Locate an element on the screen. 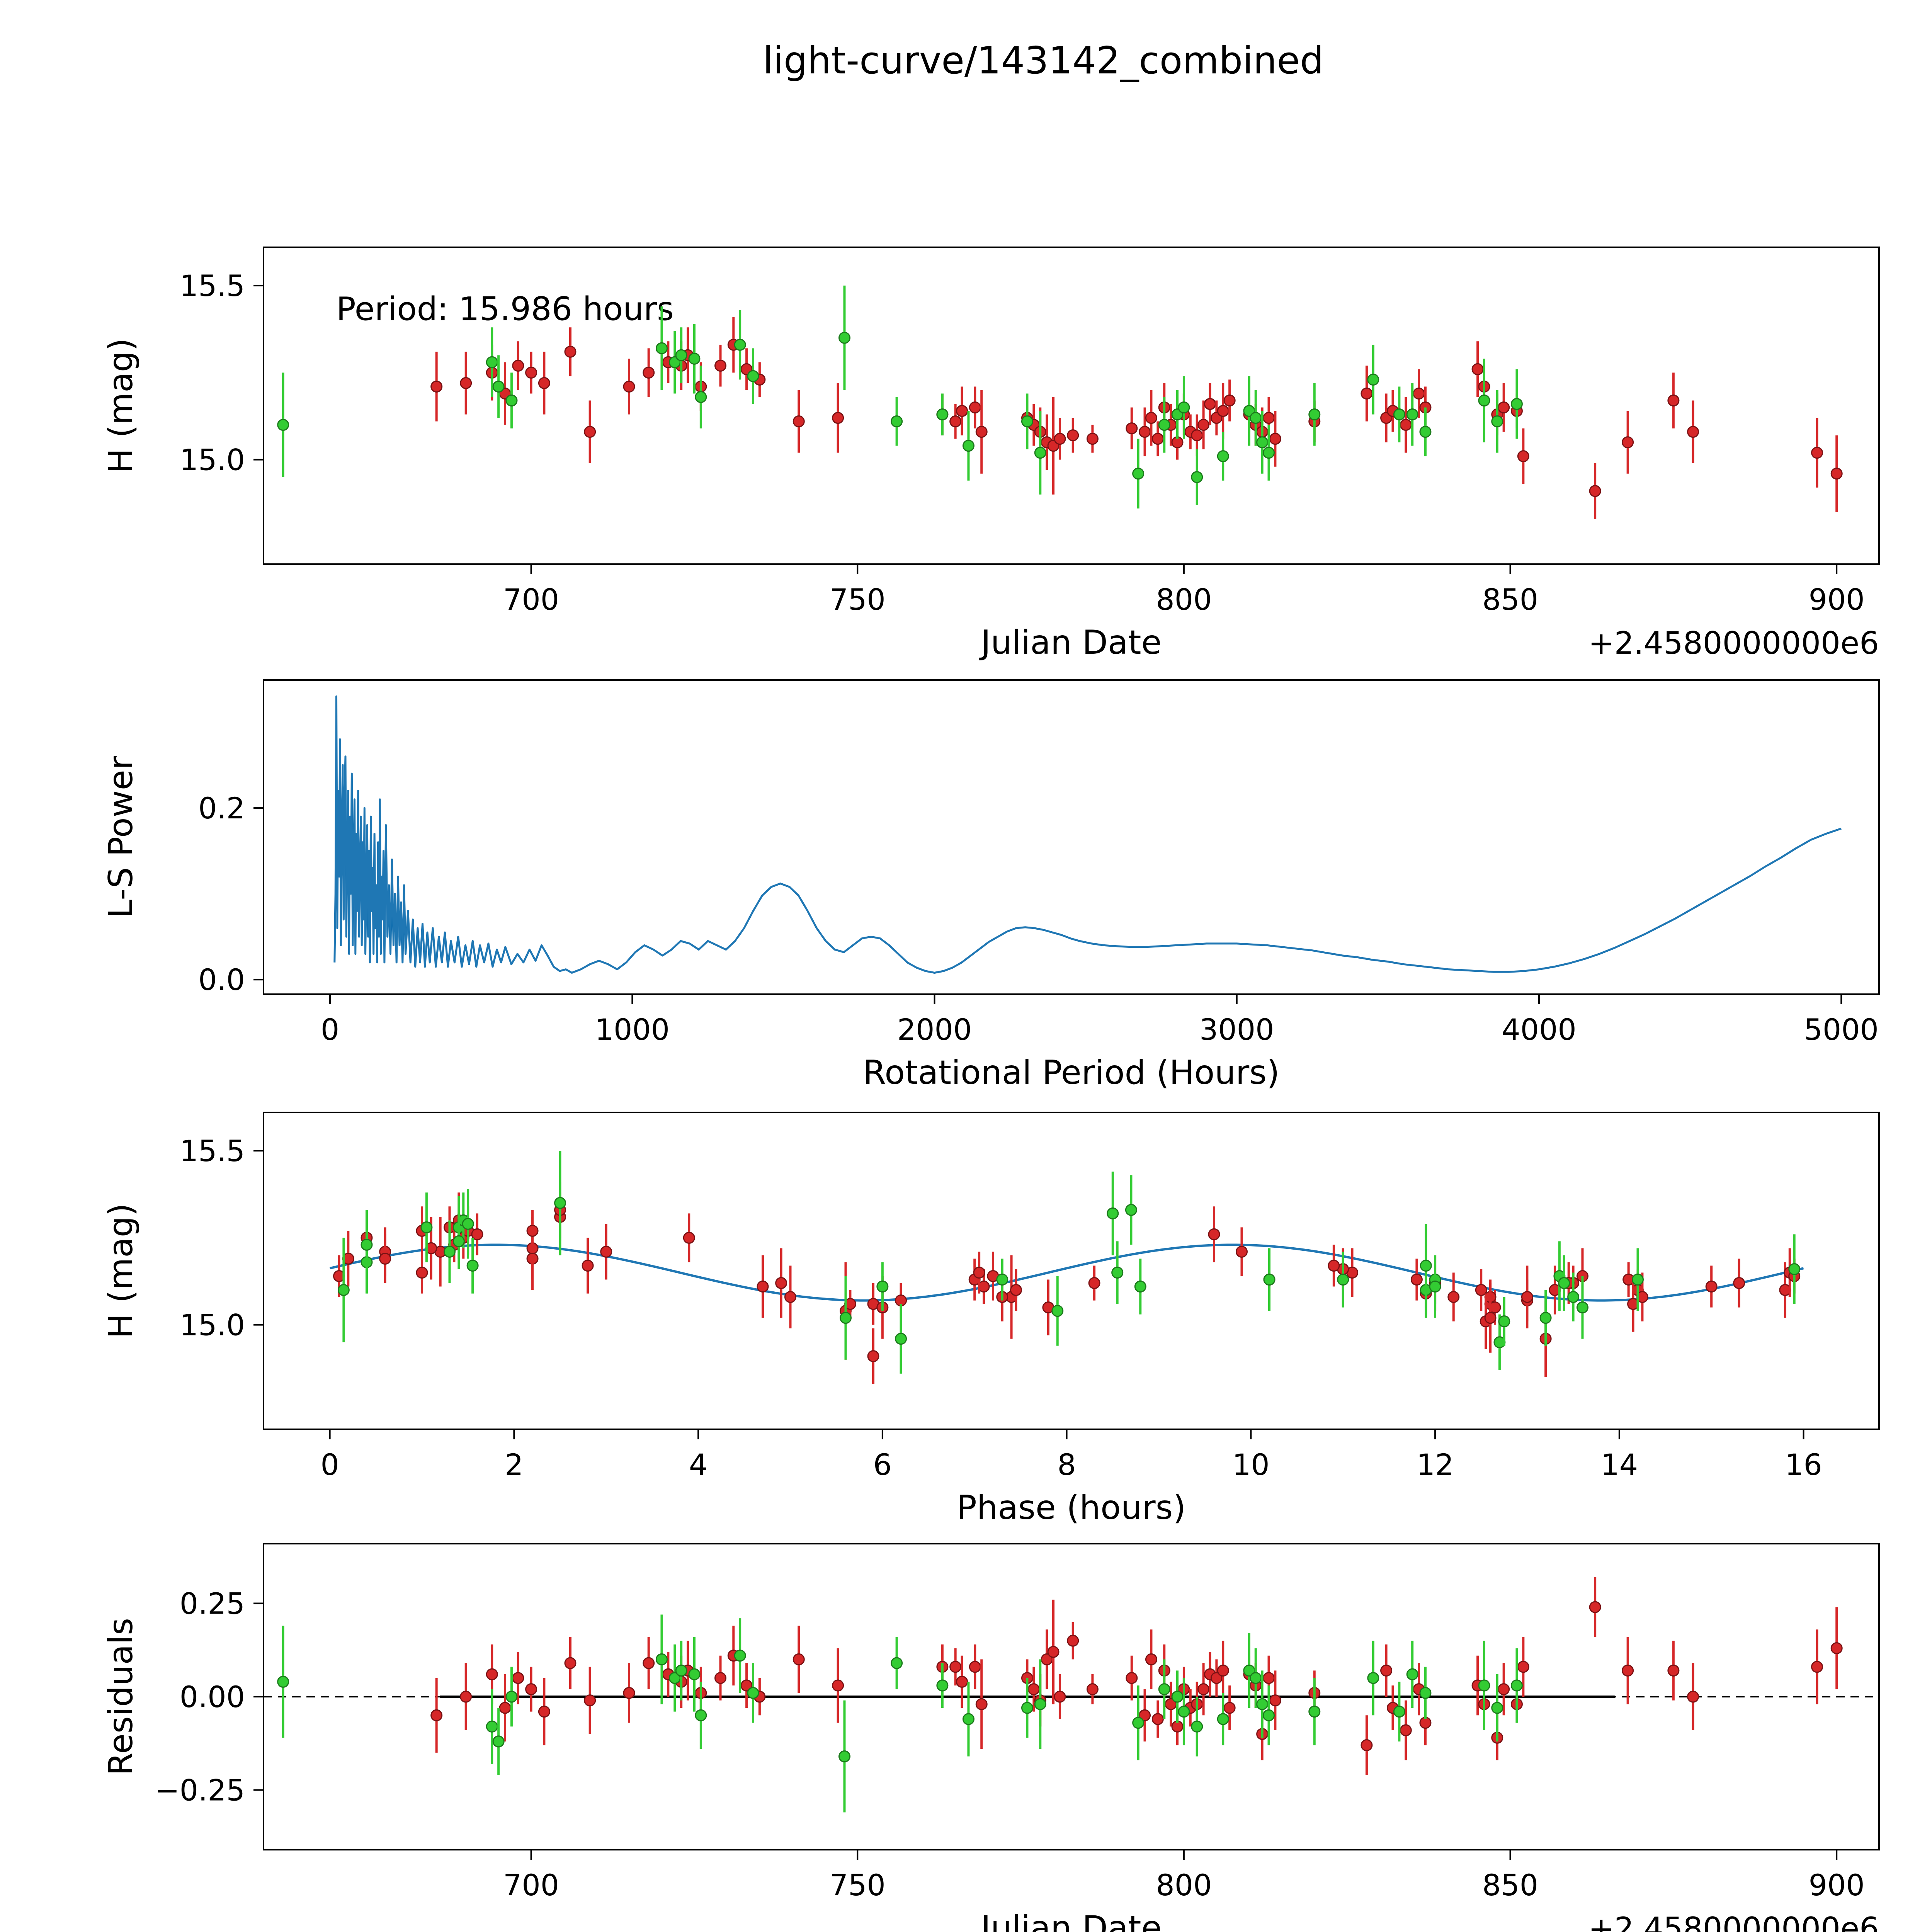 The width and height of the screenshot is (1932, 1932). red-series-lightcurve is located at coordinates (1136, 418).